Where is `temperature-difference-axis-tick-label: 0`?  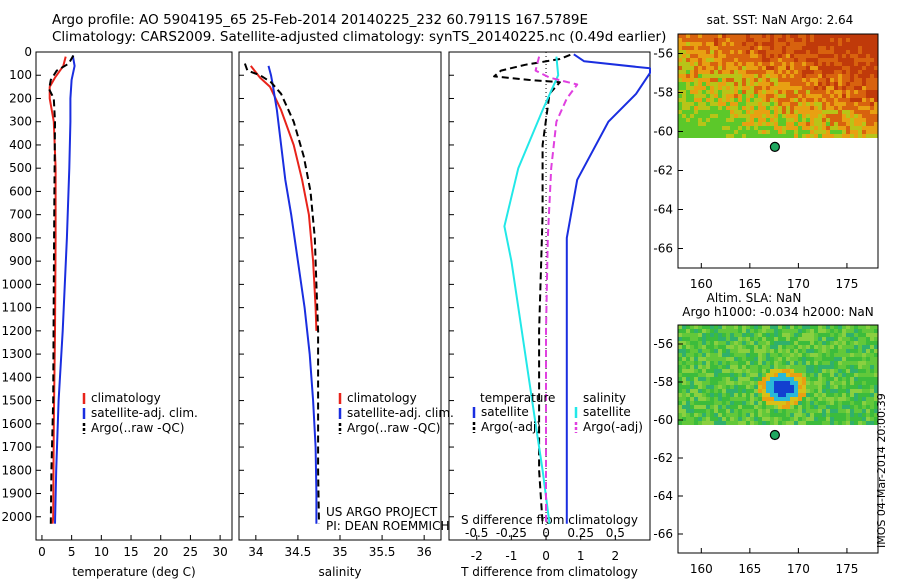
temperature-difference-axis-tick-label: 0 is located at coordinates (546, 556).